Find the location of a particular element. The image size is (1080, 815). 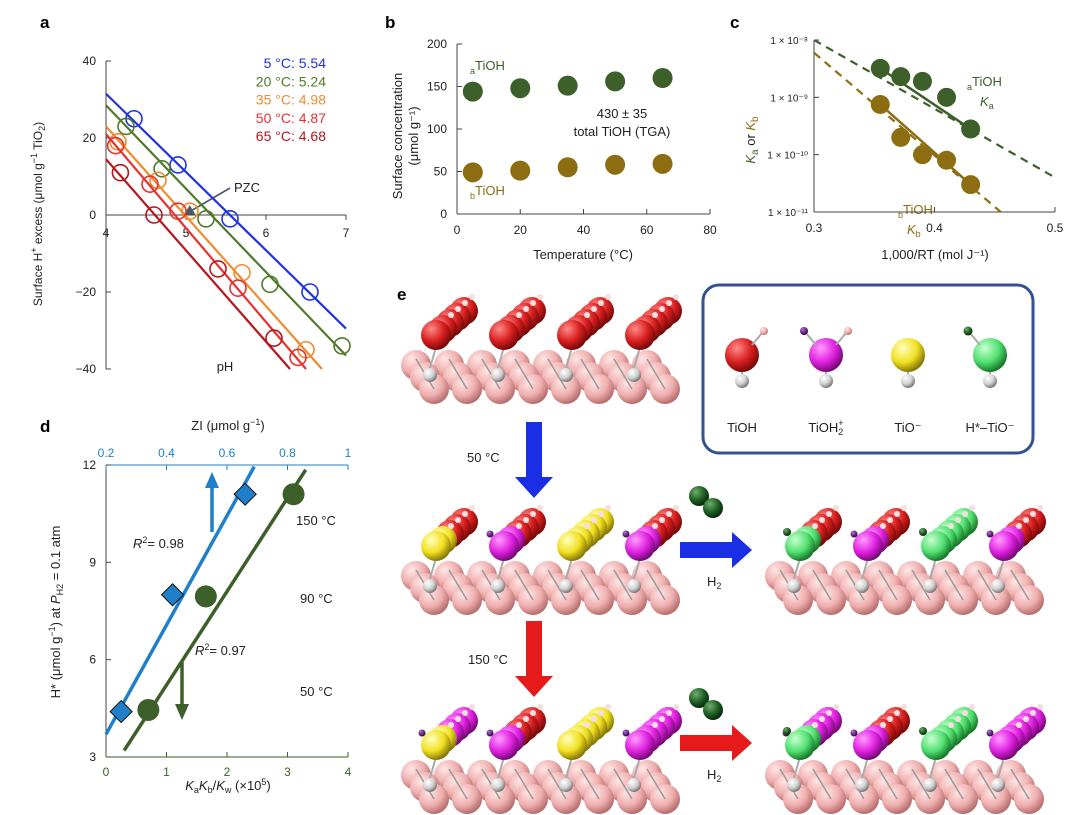

panel-b-xlabel: Temperature (°C) is located at coordinates (583, 254).